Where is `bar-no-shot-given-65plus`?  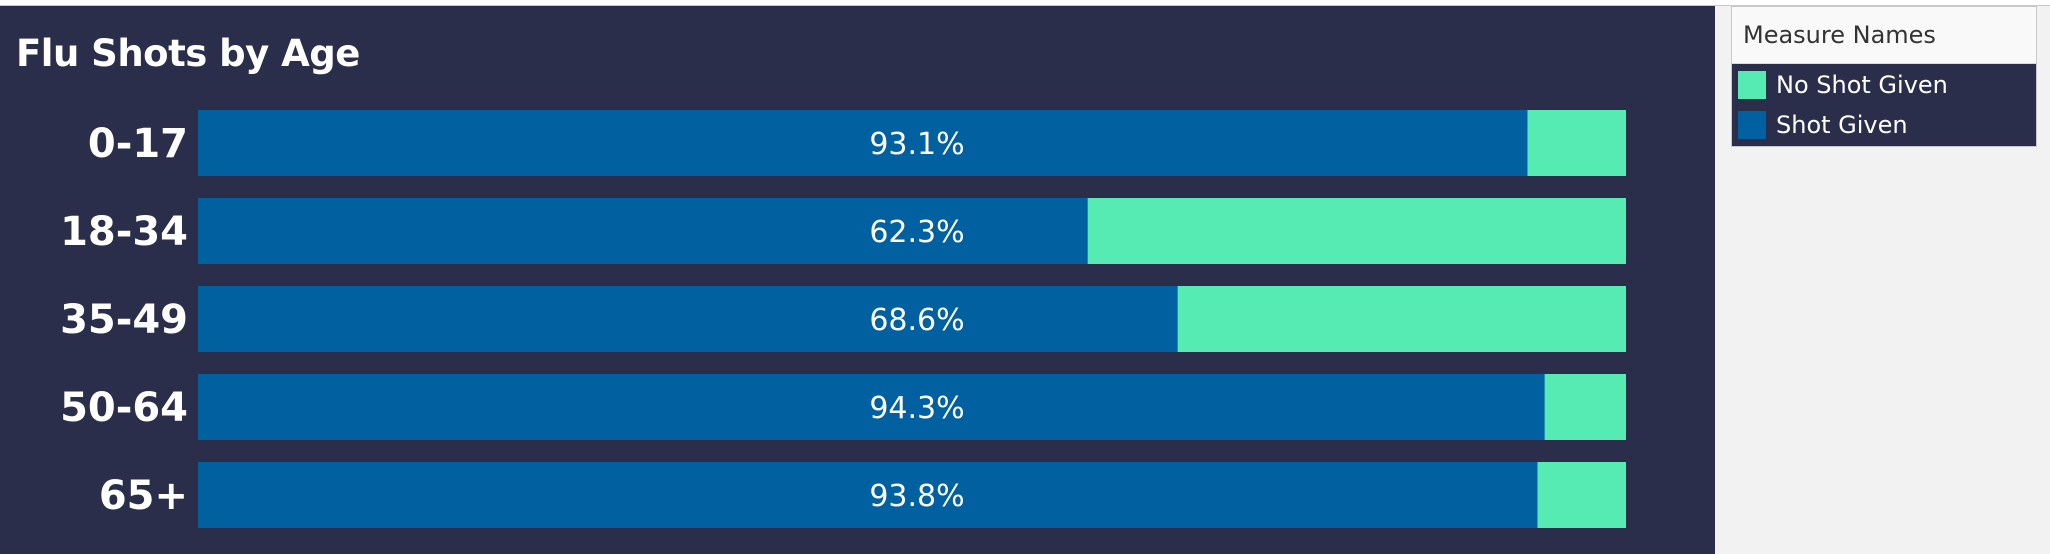 bar-no-shot-given-65plus is located at coordinates (1581, 495).